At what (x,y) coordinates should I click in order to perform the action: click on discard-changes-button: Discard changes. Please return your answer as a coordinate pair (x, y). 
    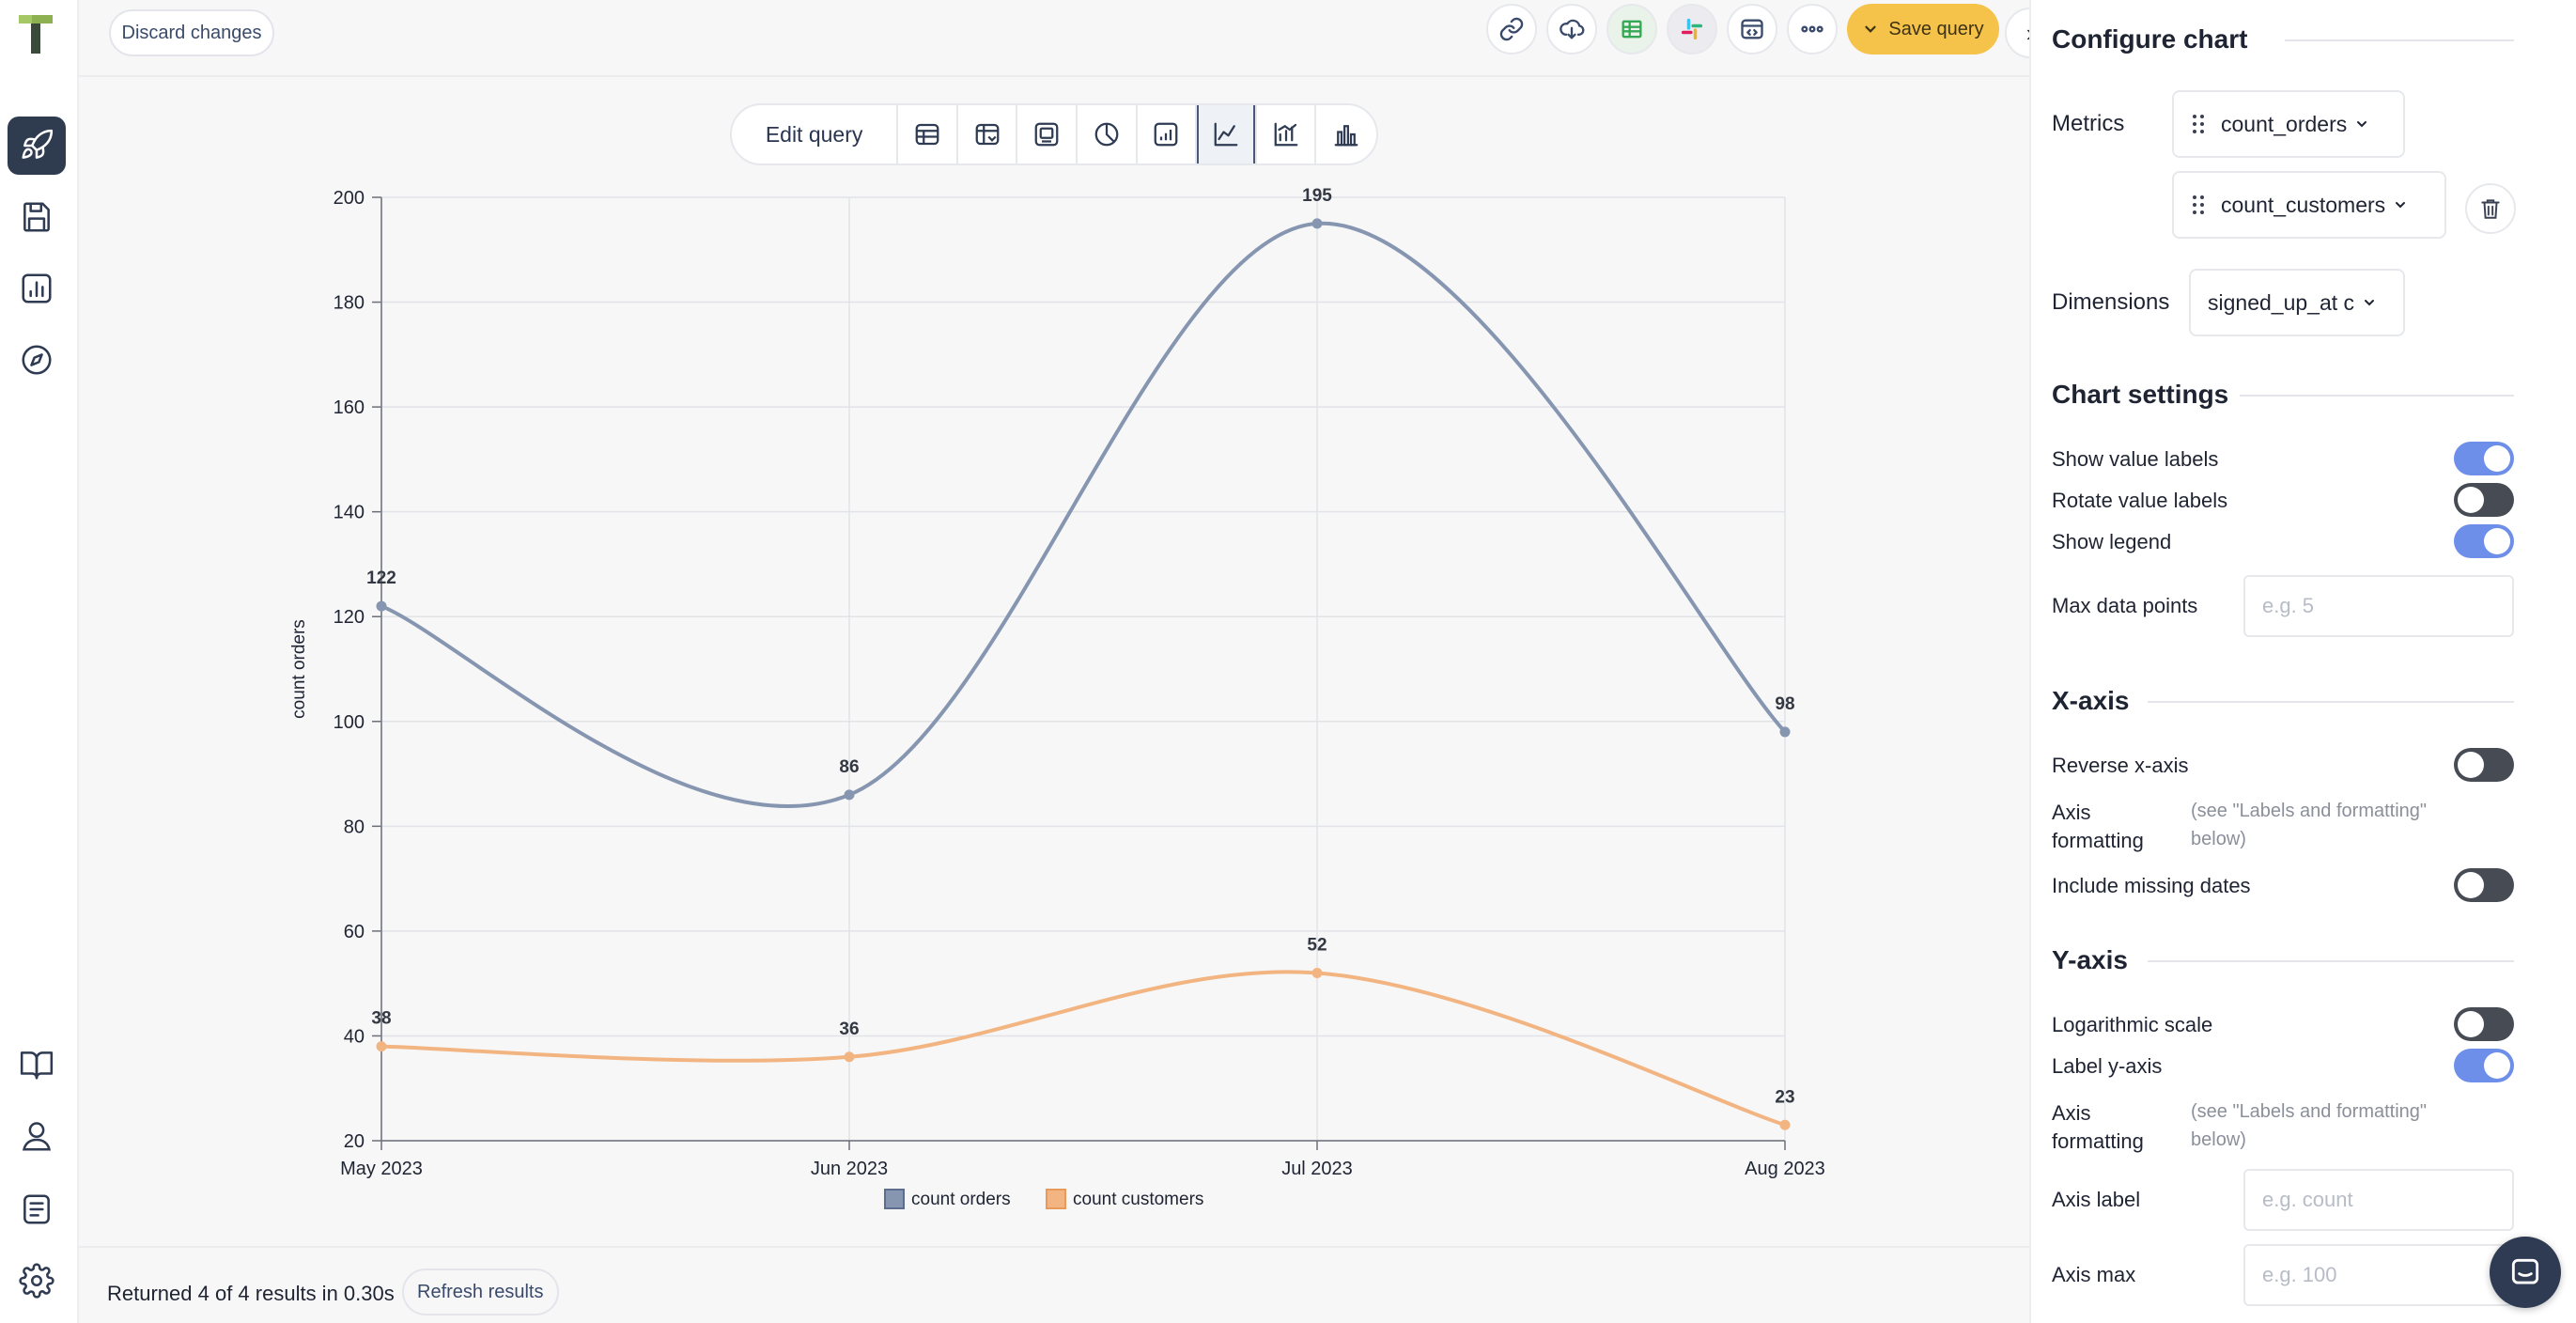
    Looking at the image, I should click on (191, 32).